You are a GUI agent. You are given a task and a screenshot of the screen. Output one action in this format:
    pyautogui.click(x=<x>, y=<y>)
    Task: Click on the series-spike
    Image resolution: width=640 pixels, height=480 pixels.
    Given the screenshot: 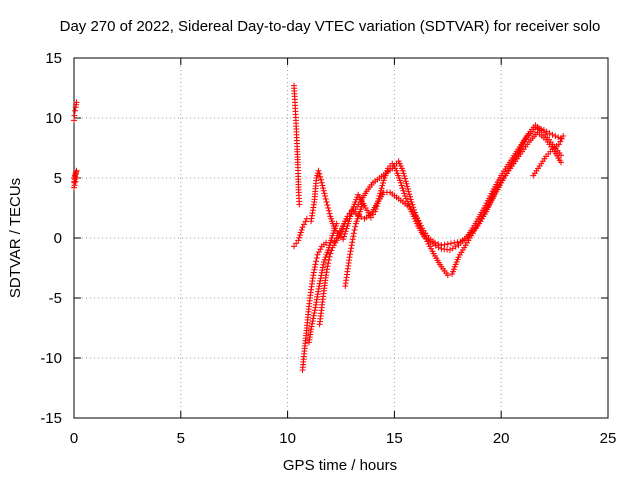 What is the action you would take?
    pyautogui.click(x=297, y=145)
    